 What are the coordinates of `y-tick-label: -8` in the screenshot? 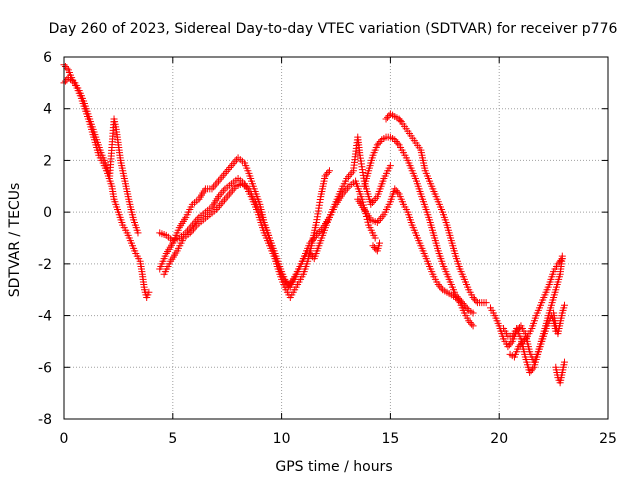 It's located at (45, 420).